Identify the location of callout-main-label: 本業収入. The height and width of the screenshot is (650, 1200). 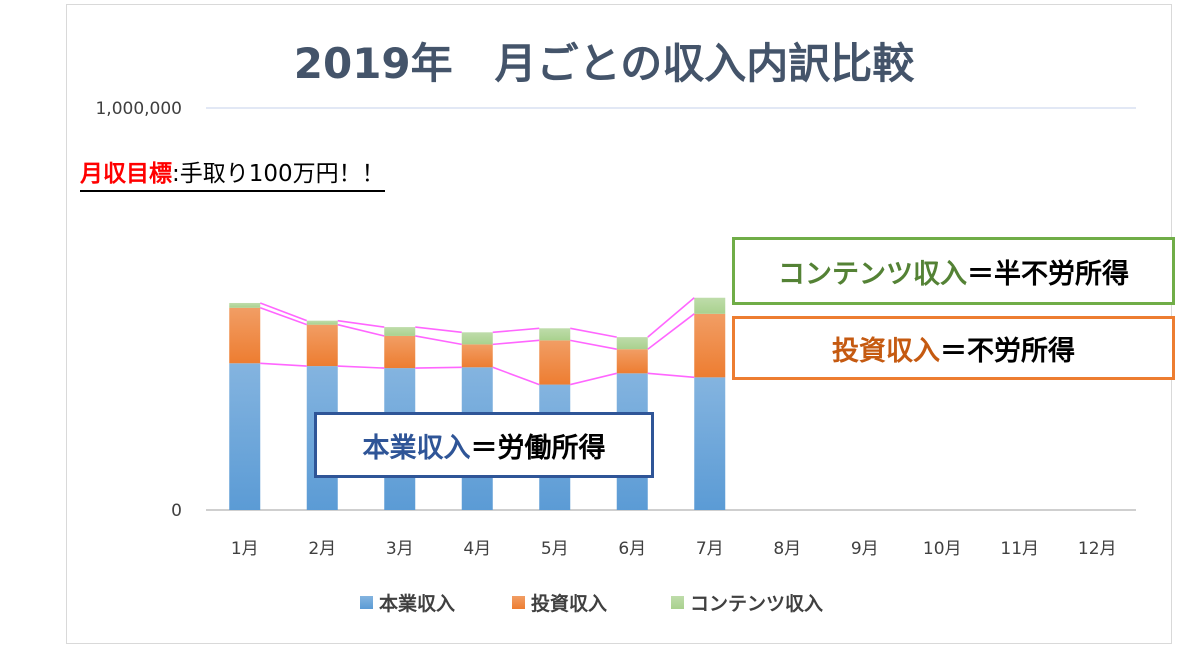
(416, 448).